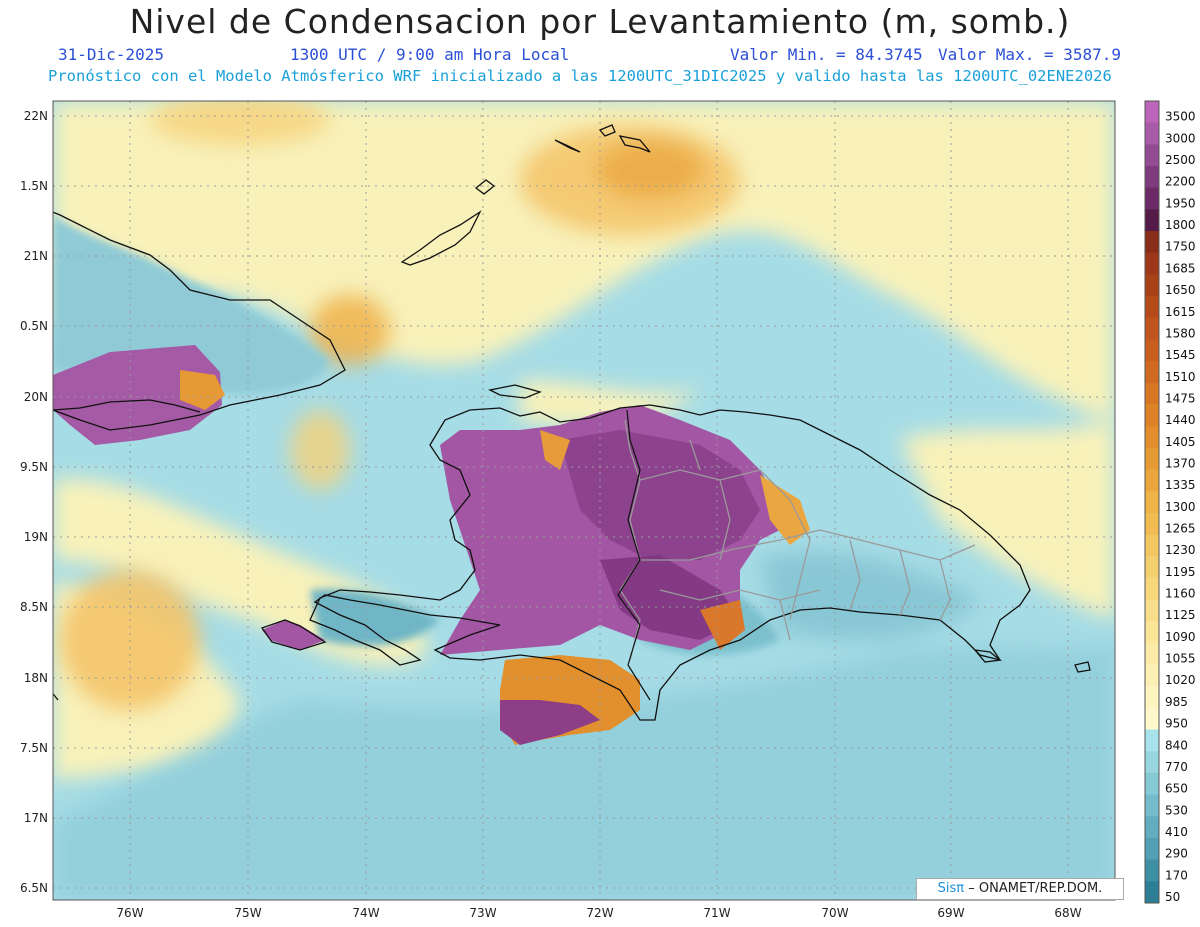 The height and width of the screenshot is (927, 1200). I want to click on colorbar-frame, so click(1152, 502).